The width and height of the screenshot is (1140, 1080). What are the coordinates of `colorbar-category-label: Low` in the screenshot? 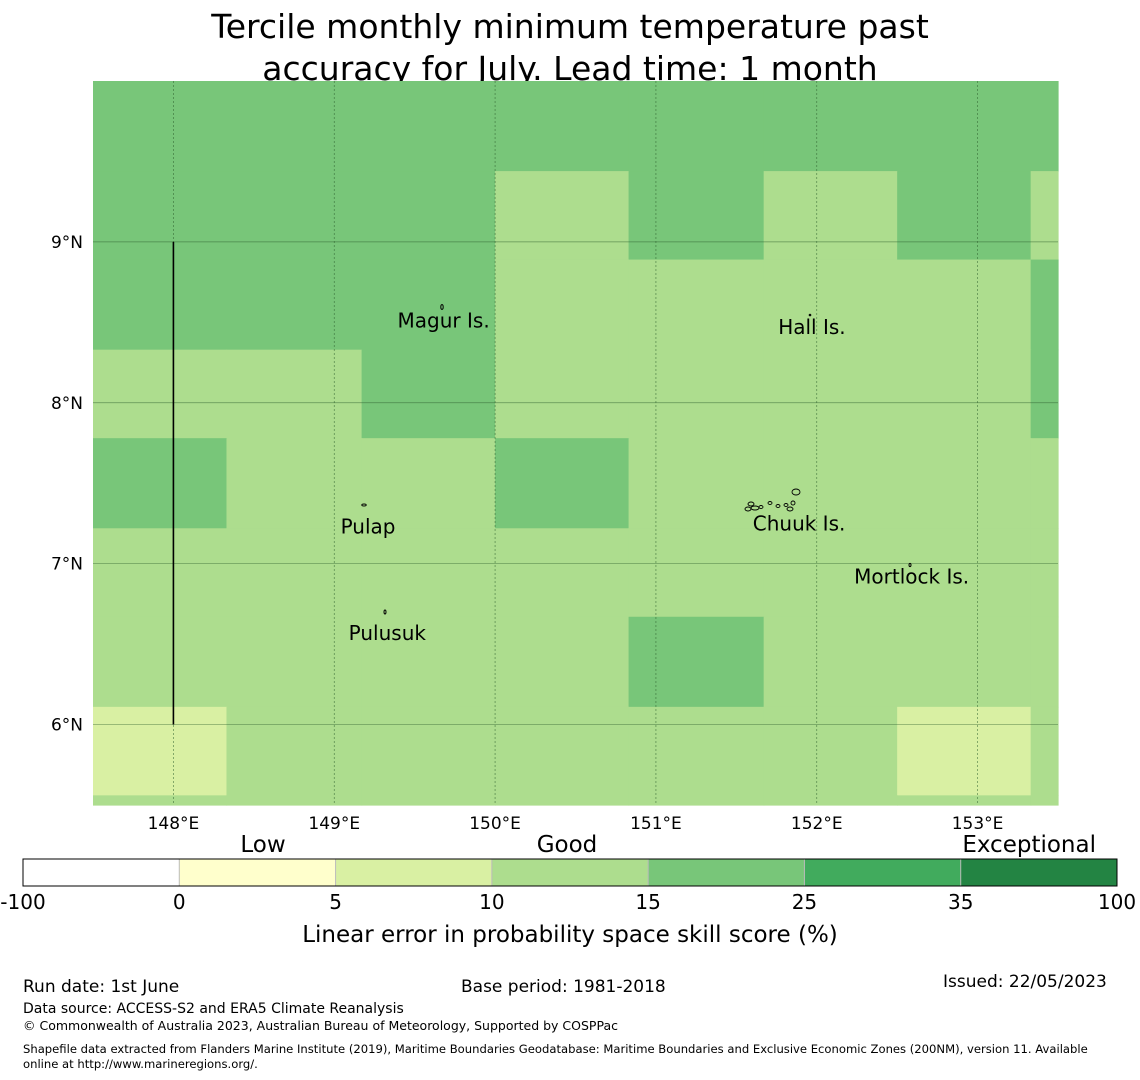 It's located at (262, 845).